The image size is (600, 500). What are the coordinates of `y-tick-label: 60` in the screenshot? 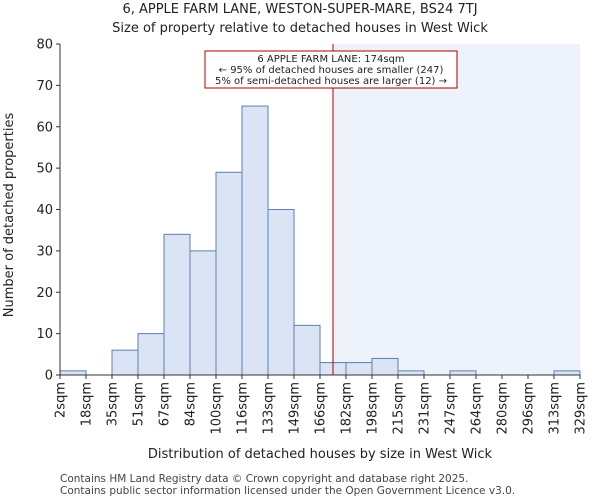 It's located at (44, 127).